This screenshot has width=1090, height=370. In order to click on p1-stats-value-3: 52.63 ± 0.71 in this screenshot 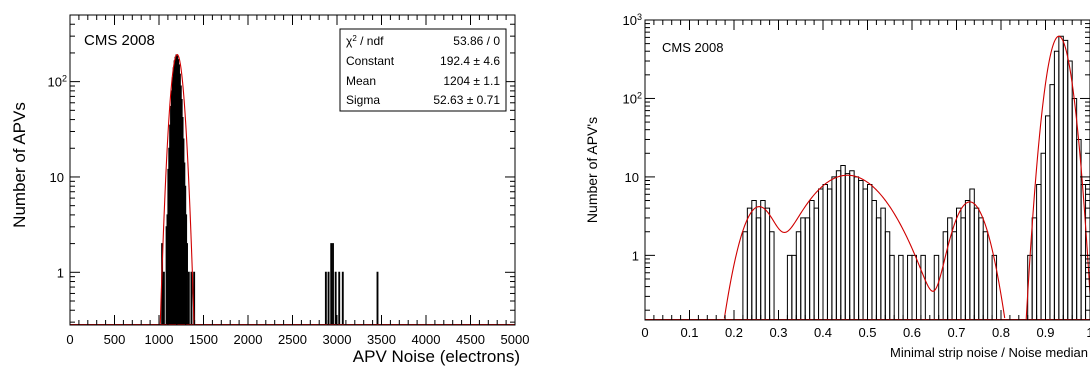, I will do `click(466, 100)`.